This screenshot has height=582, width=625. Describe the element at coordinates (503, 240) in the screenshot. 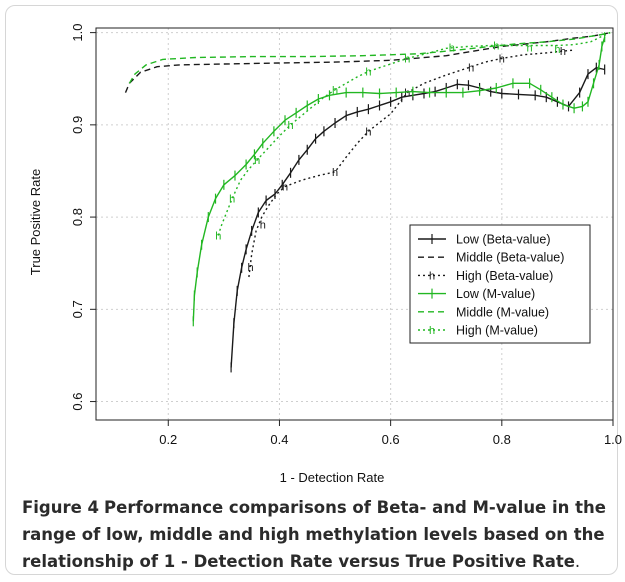

I see `legend-label: Low (Beta-value)` at that location.